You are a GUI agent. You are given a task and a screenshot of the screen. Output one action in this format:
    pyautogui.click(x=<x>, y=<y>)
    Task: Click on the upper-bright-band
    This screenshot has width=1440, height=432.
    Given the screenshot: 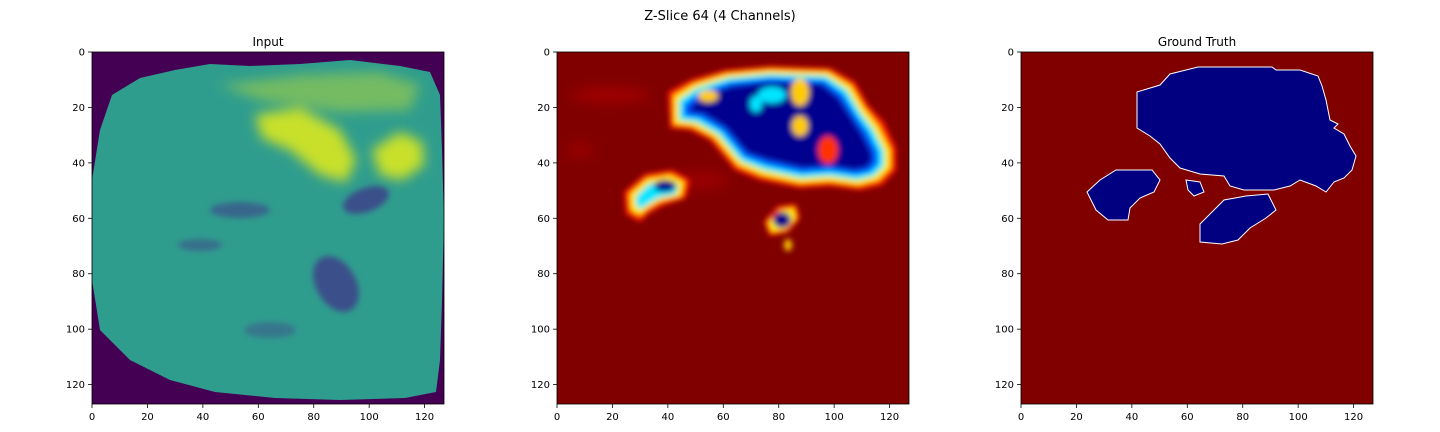 What is the action you would take?
    pyautogui.click(x=320, y=92)
    